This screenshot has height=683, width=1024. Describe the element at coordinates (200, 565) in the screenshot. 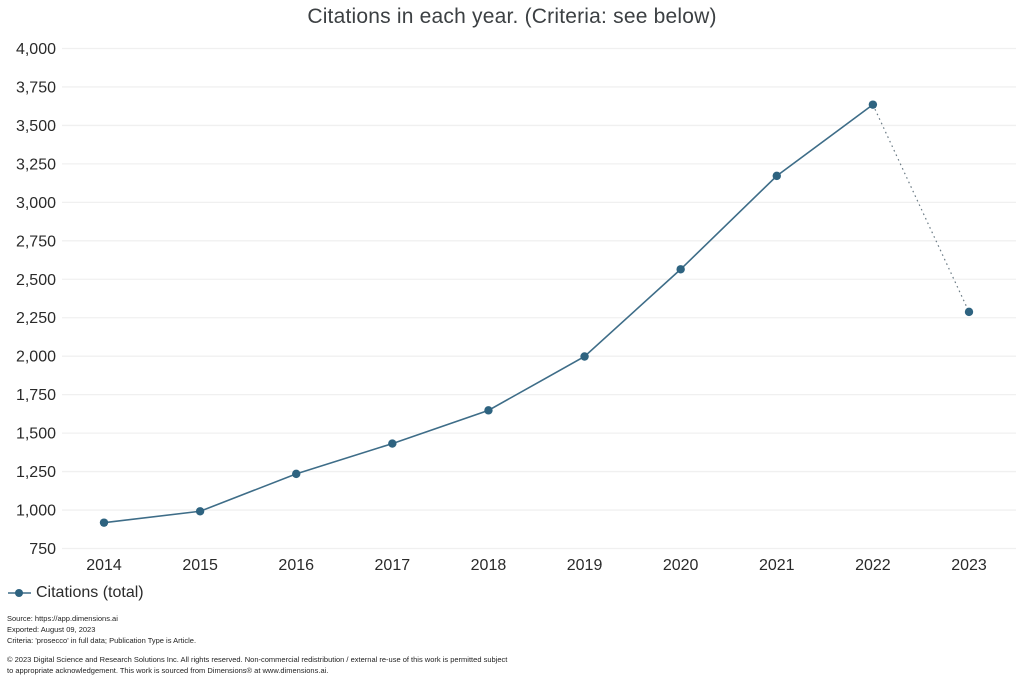

I see `x-tick-label: 2015` at that location.